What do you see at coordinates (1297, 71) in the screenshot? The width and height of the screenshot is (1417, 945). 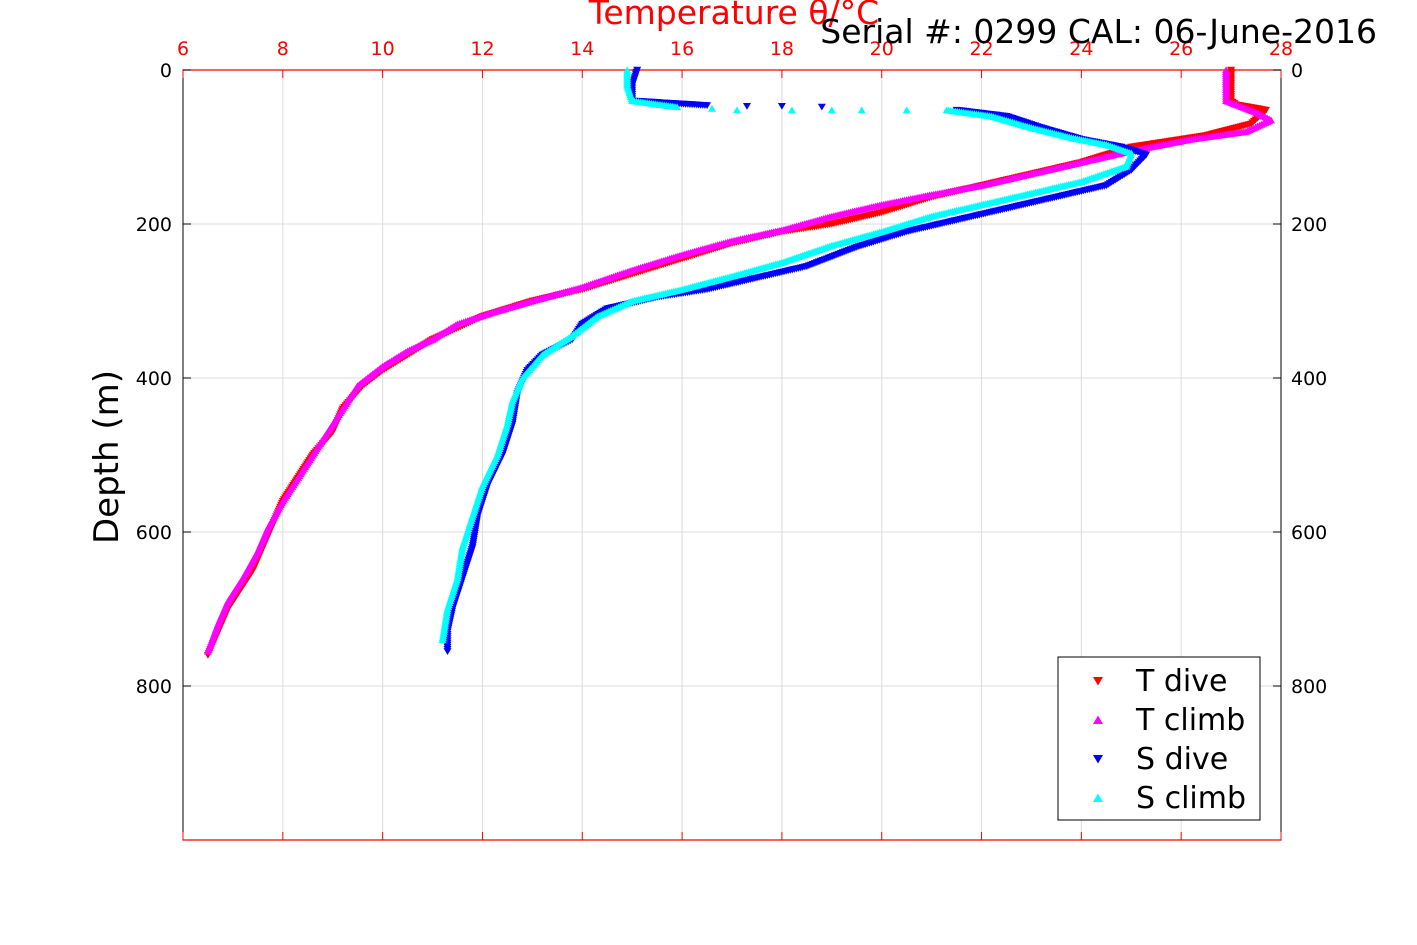 I see `y-tick-label-right: 0` at bounding box center [1297, 71].